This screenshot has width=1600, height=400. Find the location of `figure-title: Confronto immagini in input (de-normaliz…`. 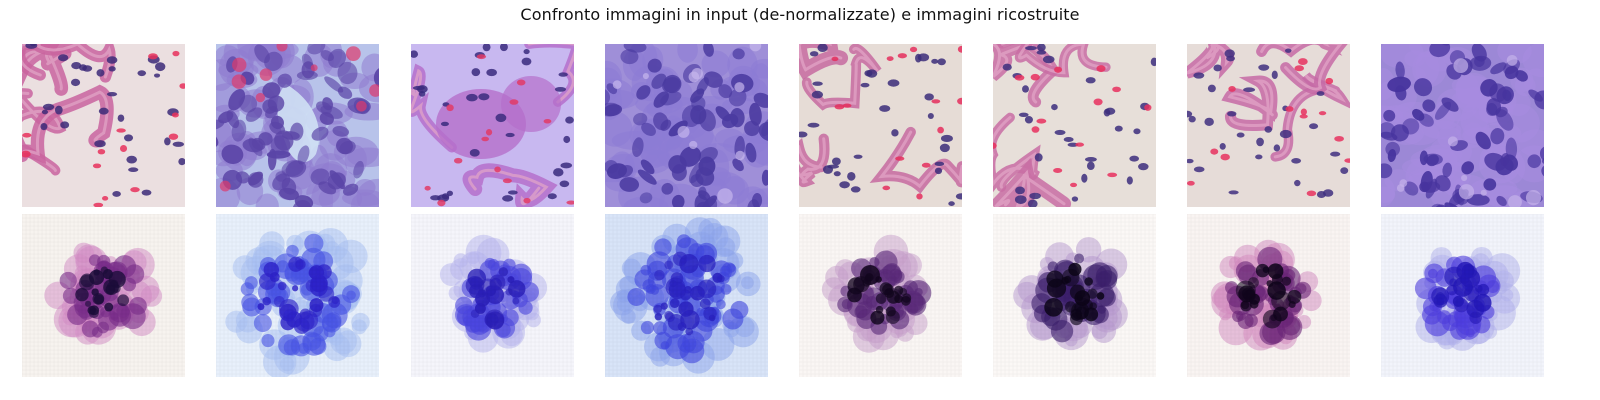

figure-title: Confronto immagini in input (de-normaliz… is located at coordinates (800, 14).